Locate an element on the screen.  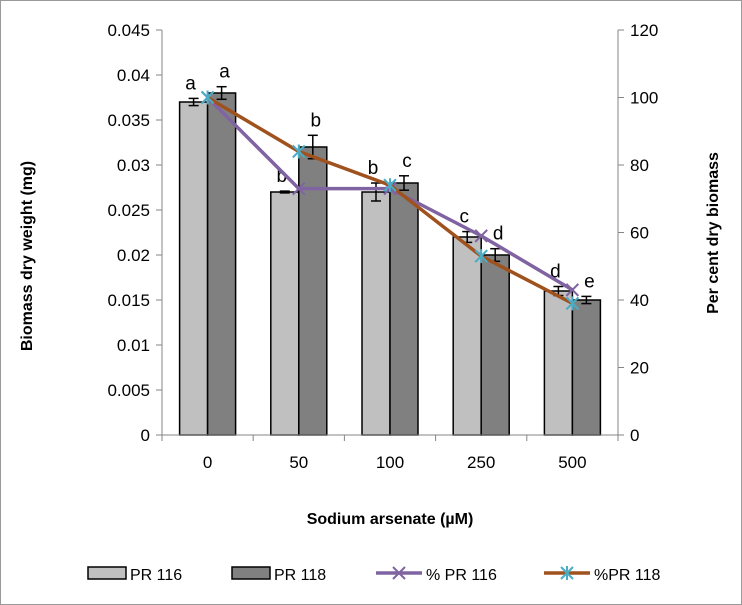
y-tick-label: 0 is located at coordinates (145, 435).